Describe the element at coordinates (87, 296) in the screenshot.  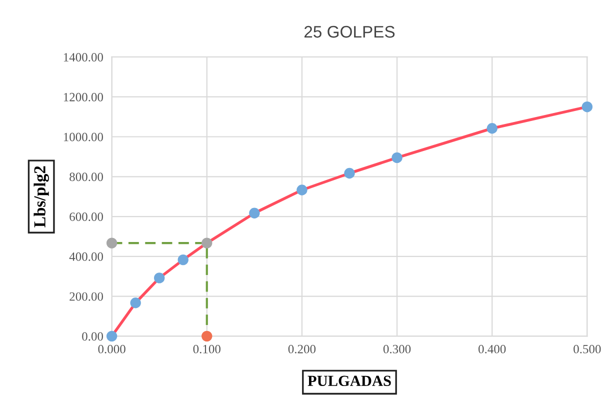
I see `y-tick-label: 200.00` at that location.